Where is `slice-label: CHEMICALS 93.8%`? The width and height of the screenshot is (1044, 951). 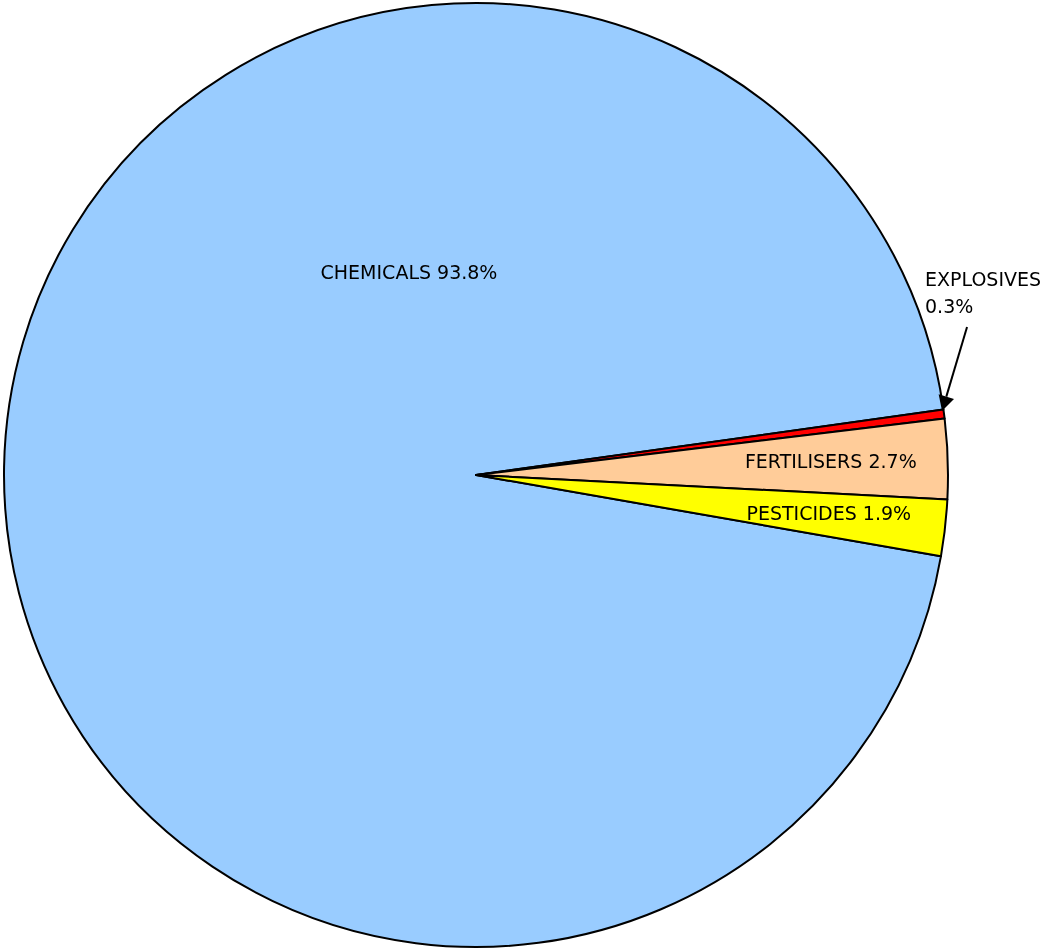 slice-label: CHEMICALS 93.8% is located at coordinates (409, 271).